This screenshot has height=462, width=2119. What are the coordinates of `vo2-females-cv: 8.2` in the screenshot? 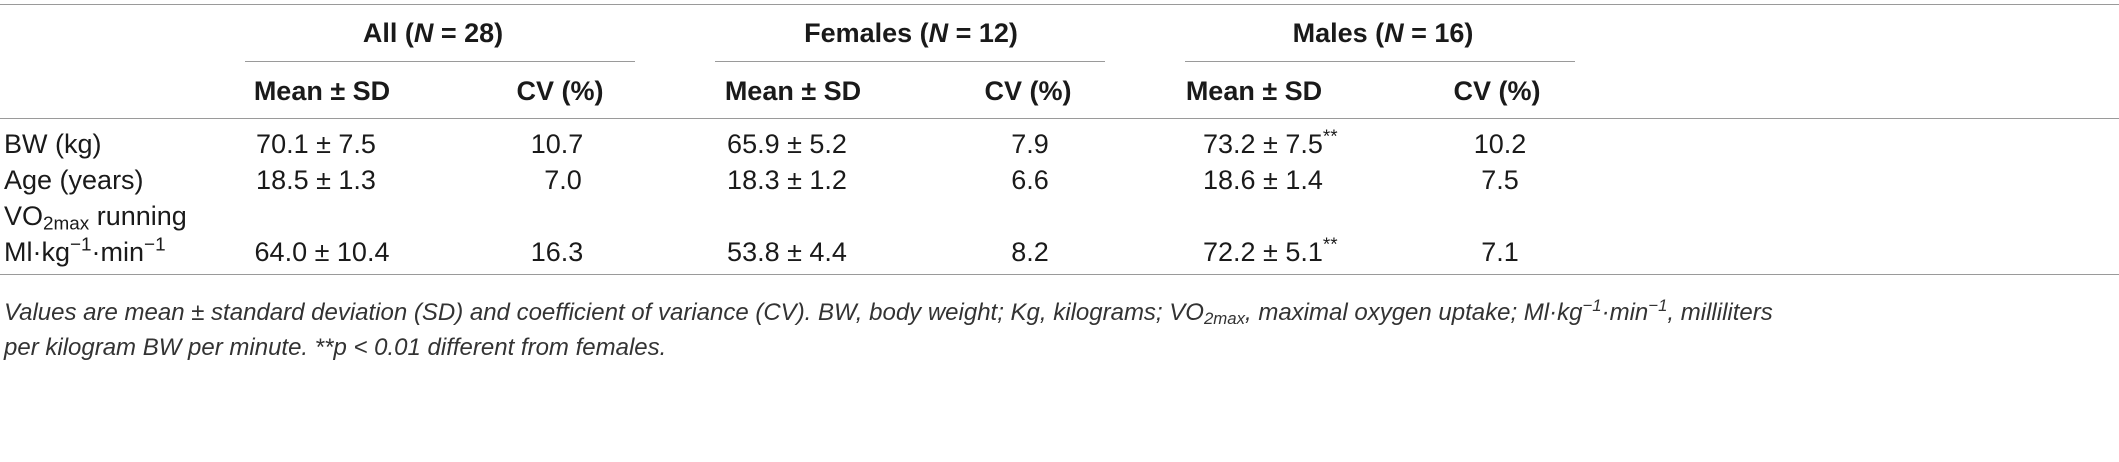 It's located at (1030, 252).